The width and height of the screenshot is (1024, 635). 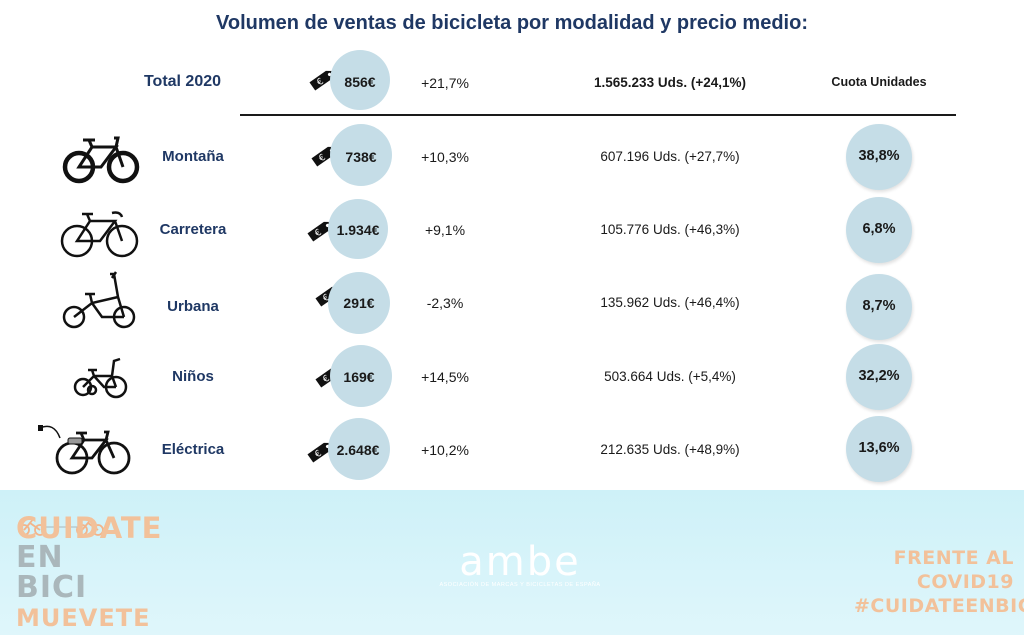 What do you see at coordinates (98, 230) in the screenshot?
I see `road-bike-icon` at bounding box center [98, 230].